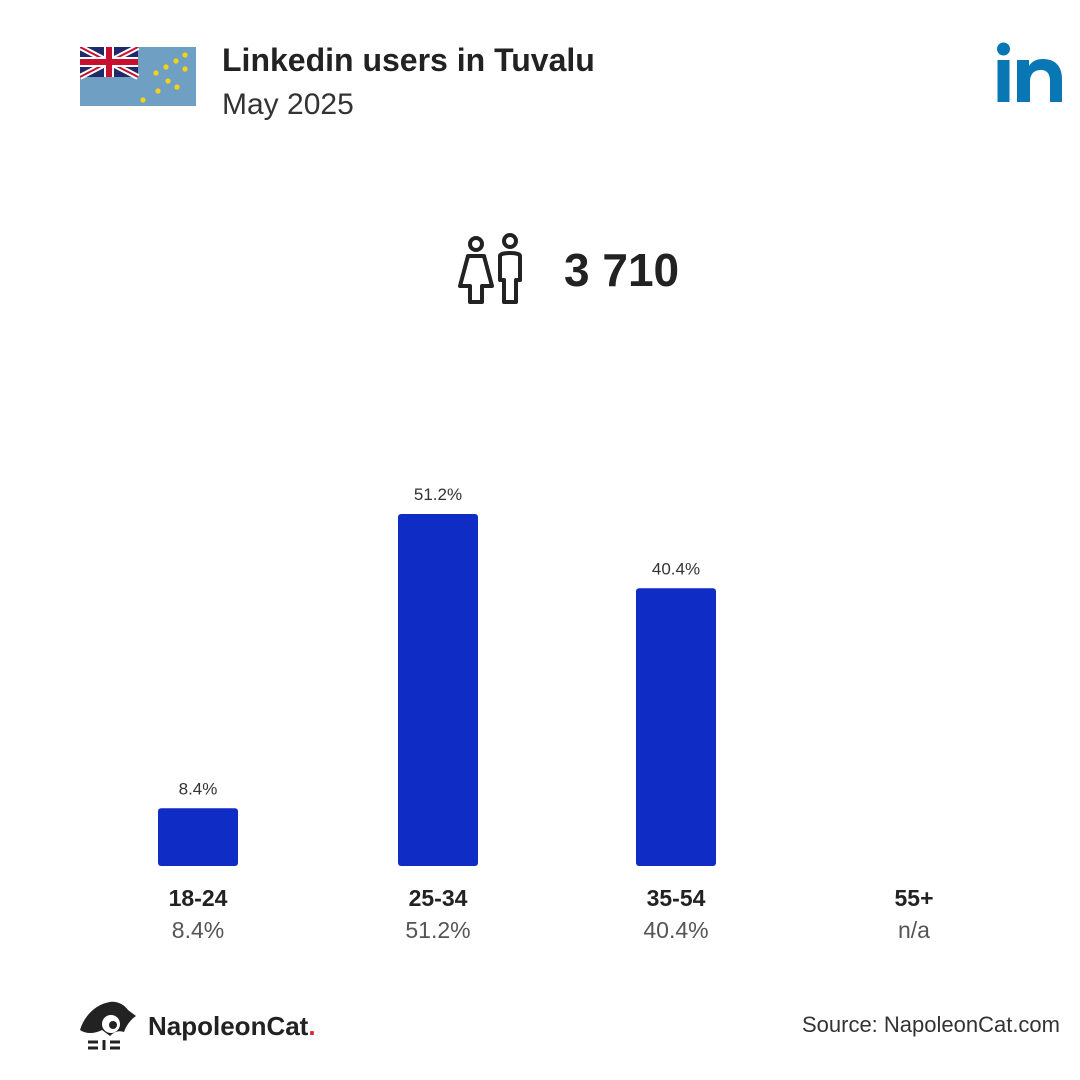 The image size is (1080, 1080). Describe the element at coordinates (408, 60) in the screenshot. I see `page-title: Linkedin users in Tuvalu` at that location.